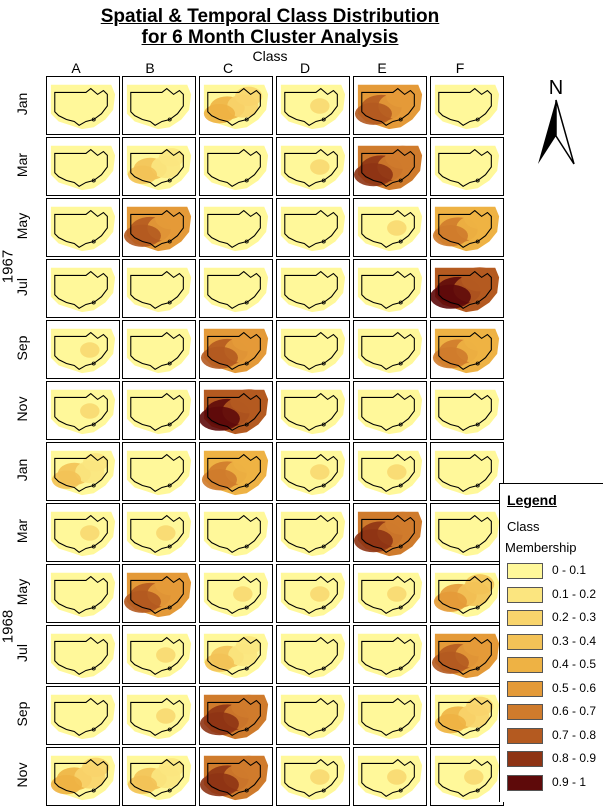 The height and width of the screenshot is (806, 603). What do you see at coordinates (574, 664) in the screenshot?
I see `legend-label: 0.4 - 0.5` at bounding box center [574, 664].